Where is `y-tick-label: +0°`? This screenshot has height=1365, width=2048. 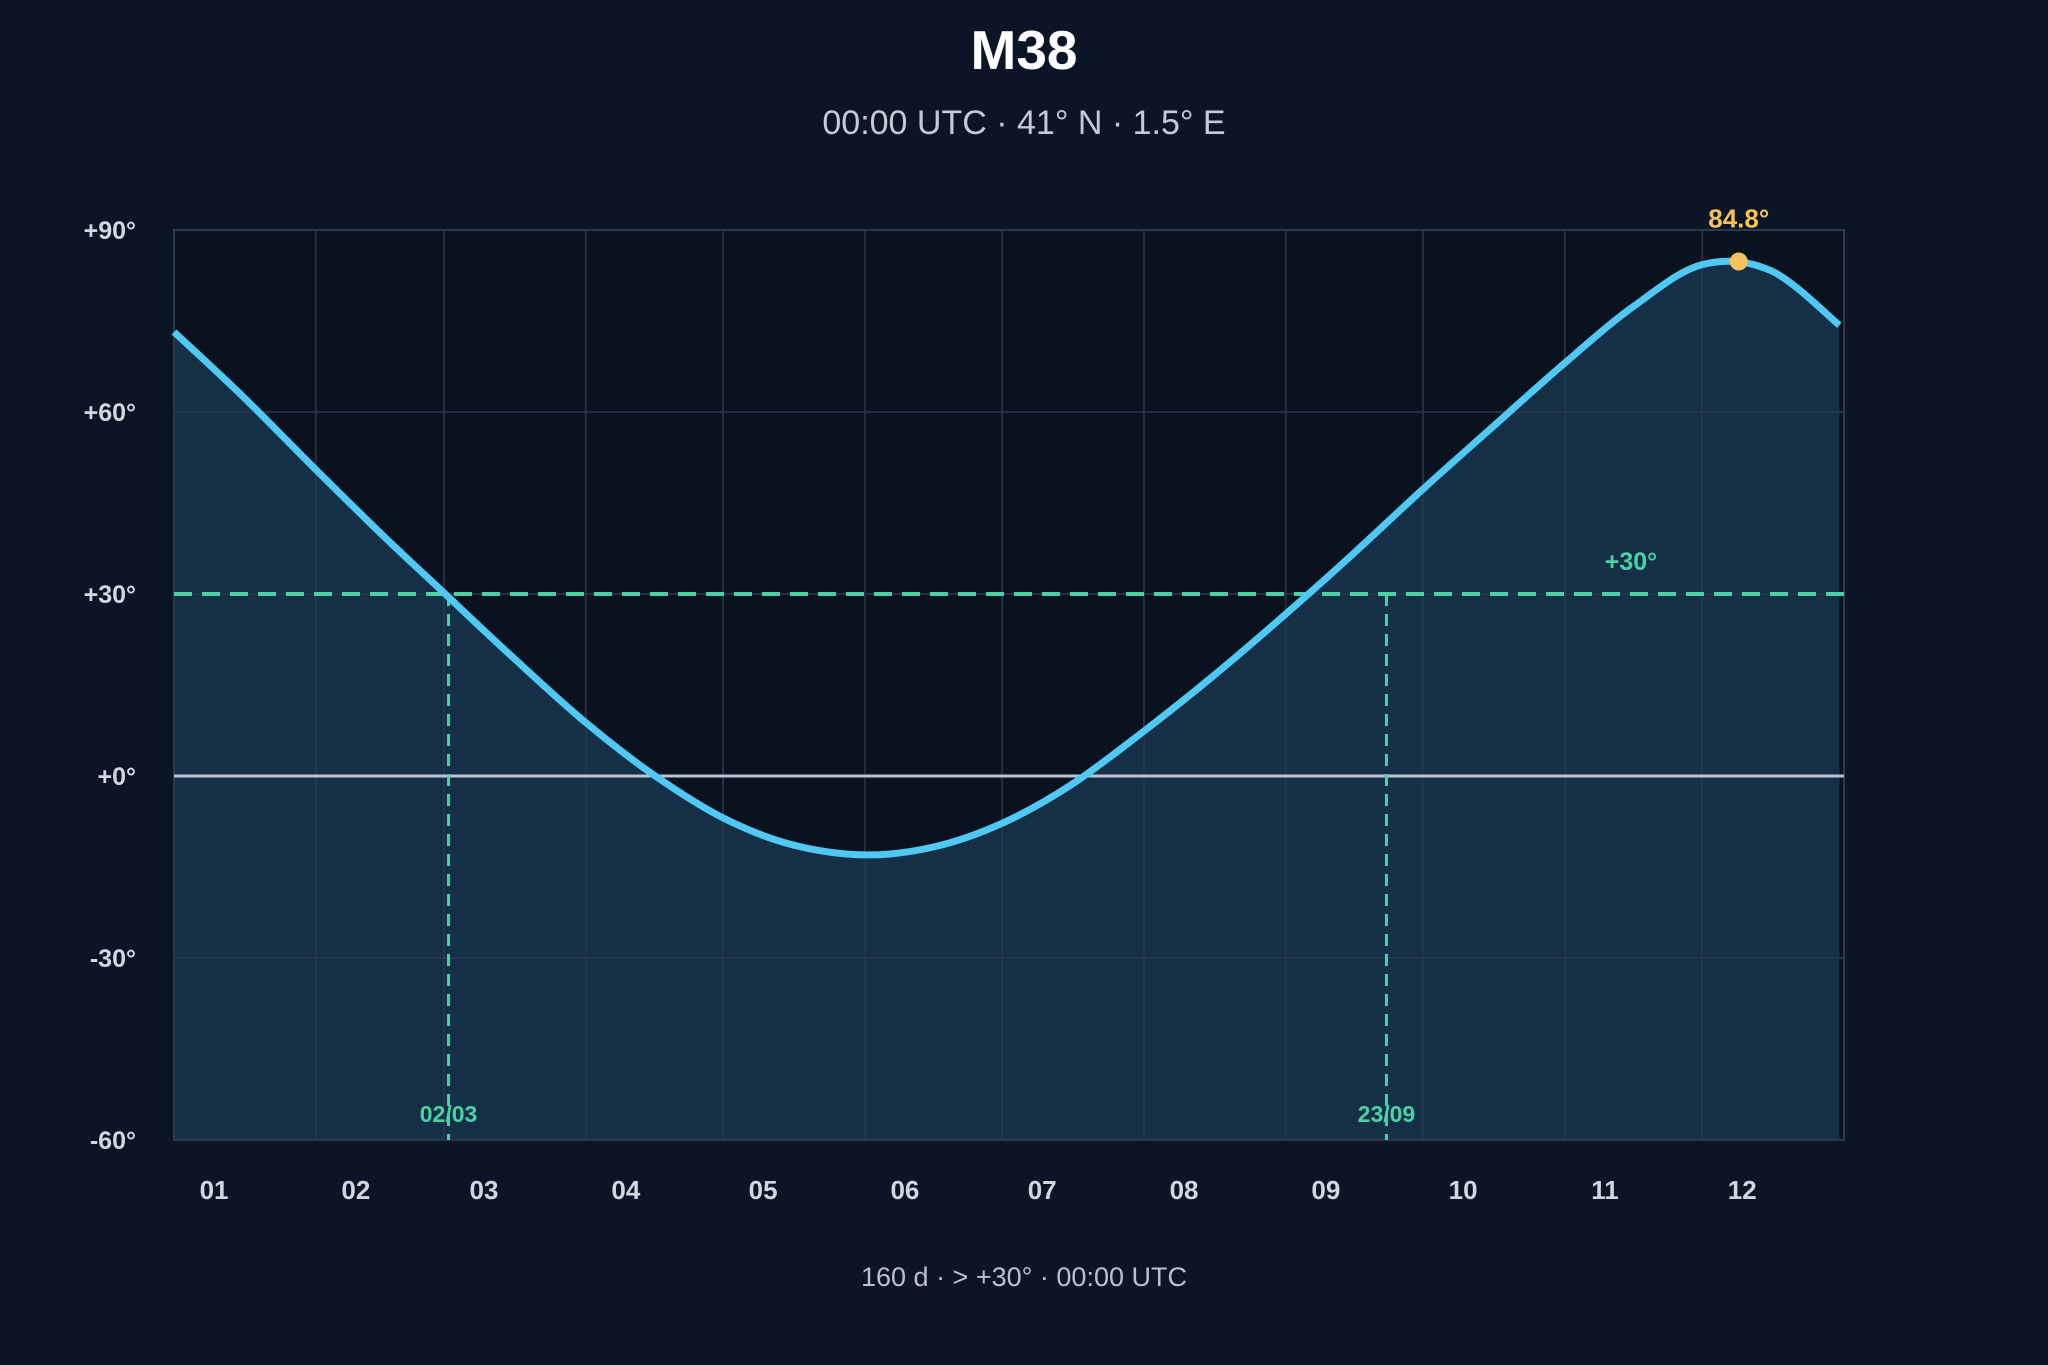
y-tick-label: +0° is located at coordinates (116, 777).